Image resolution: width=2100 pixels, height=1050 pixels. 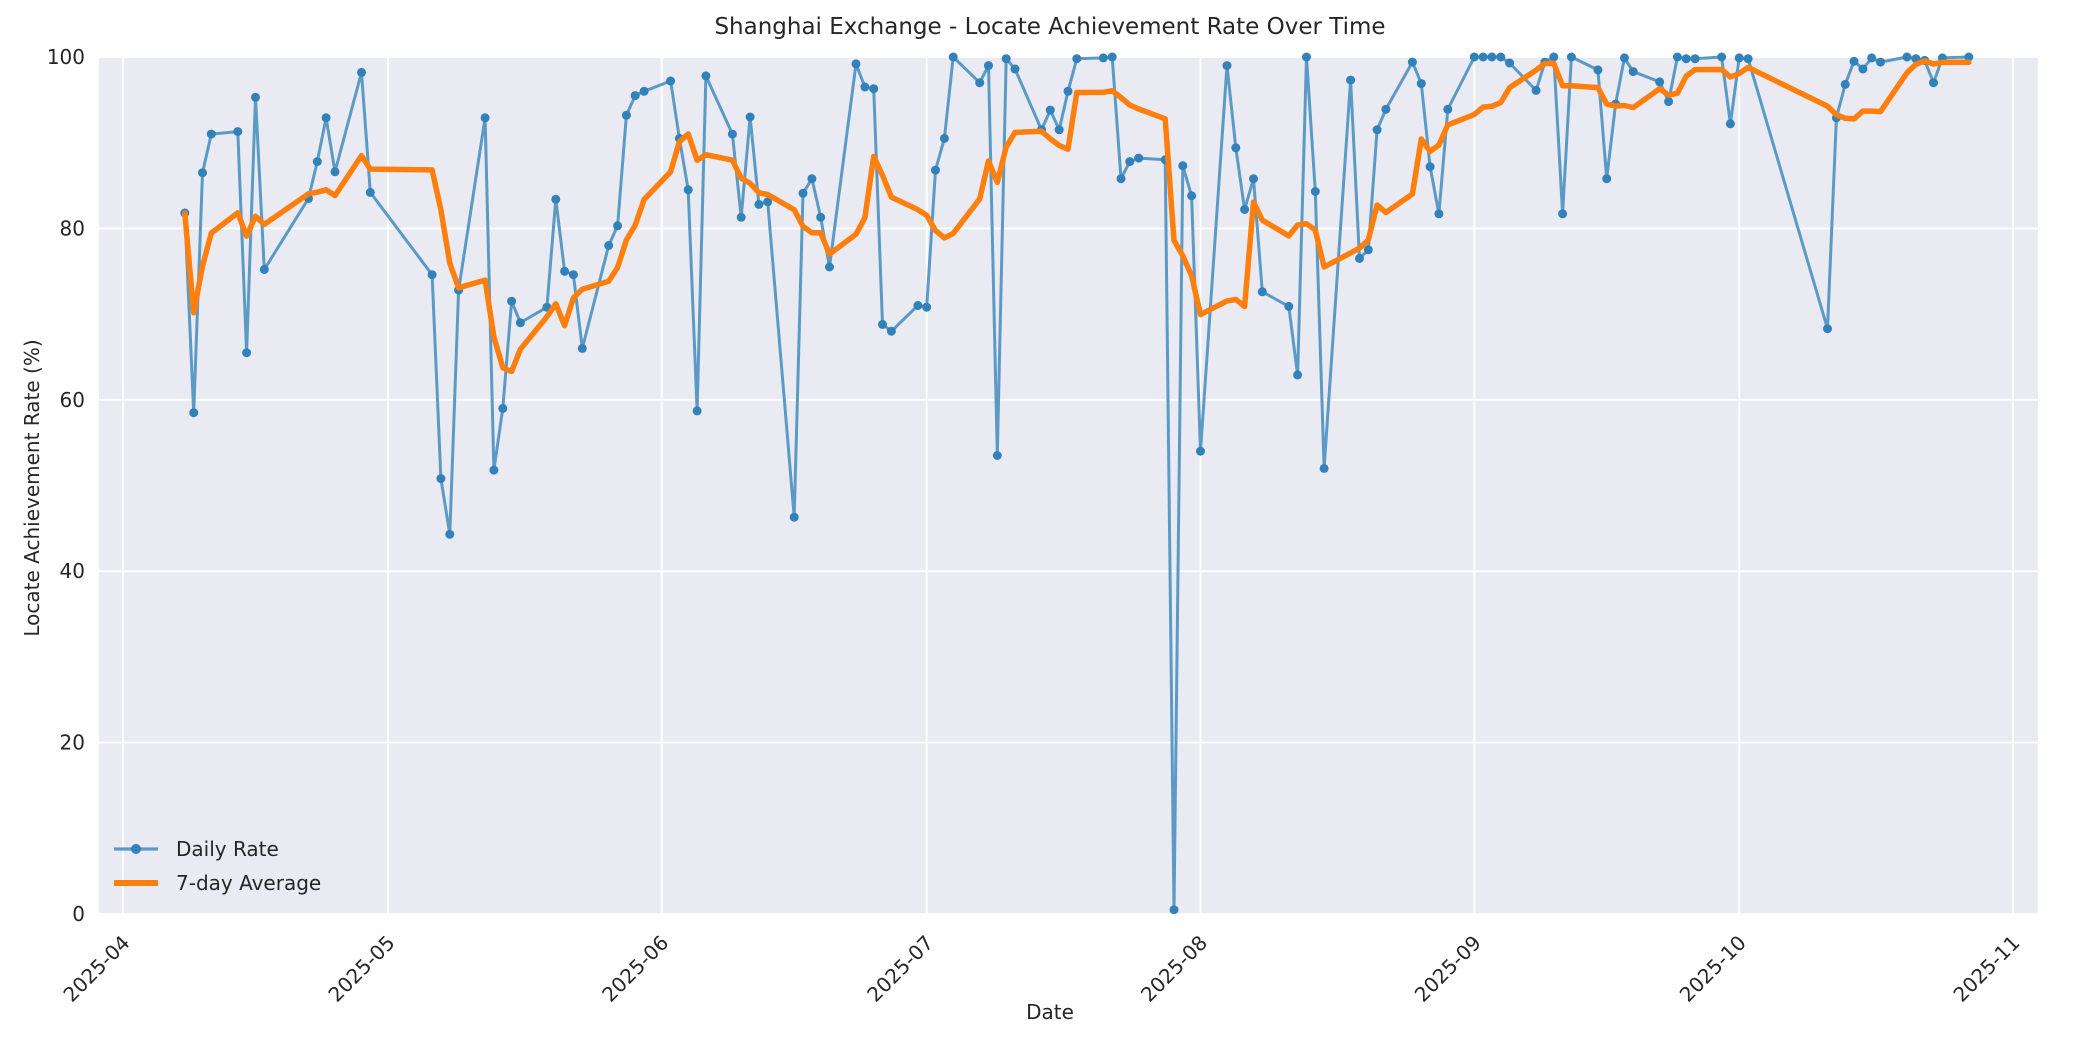 I want to click on x-axis-label: Date, so click(x=1050, y=1012).